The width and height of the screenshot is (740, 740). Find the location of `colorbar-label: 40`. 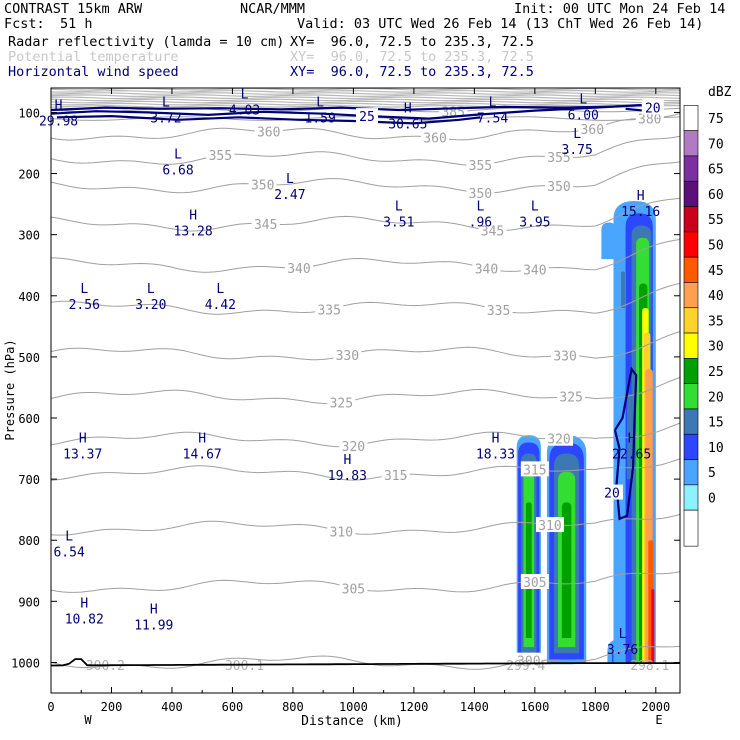

colorbar-label: 40 is located at coordinates (716, 296).